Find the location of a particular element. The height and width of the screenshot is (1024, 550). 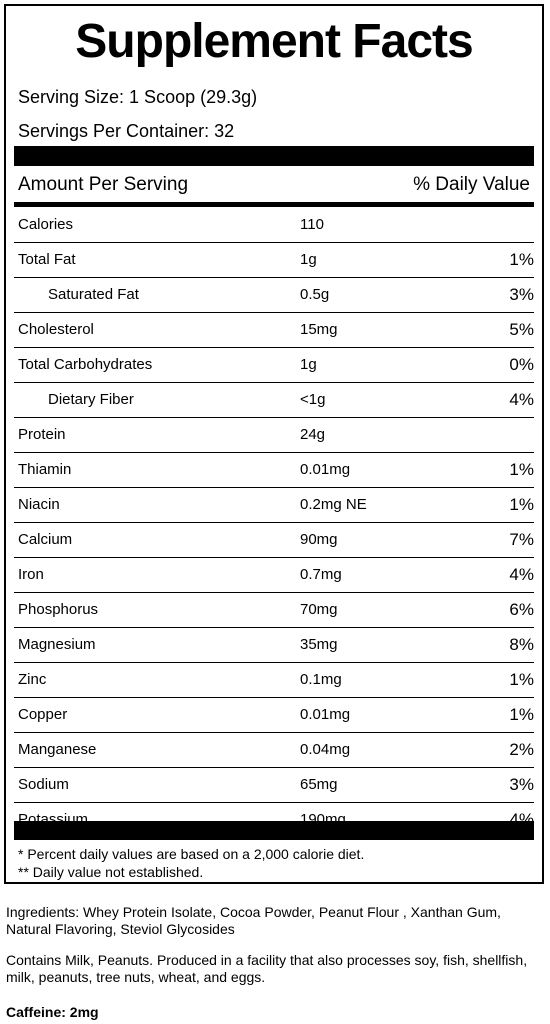

header-rule is located at coordinates (274, 204).